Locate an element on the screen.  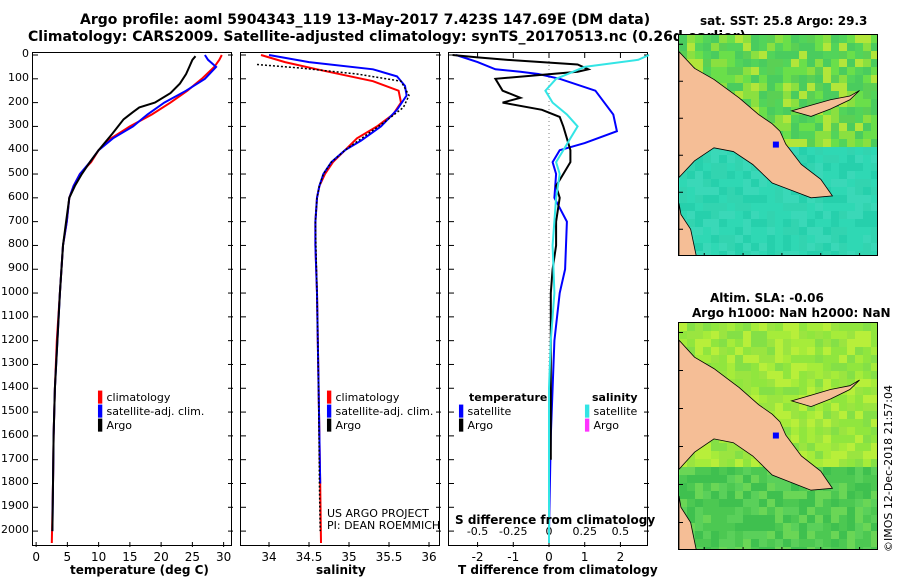
depth-tick-label: 800 is located at coordinates (18, 244).